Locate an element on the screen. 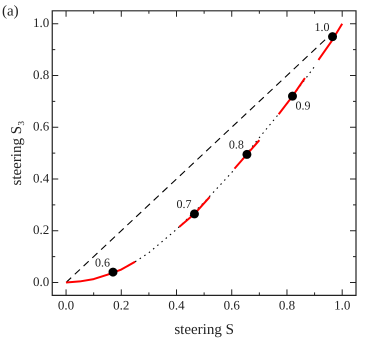 This screenshot has height=343, width=366. x-tick-label: 1.0 is located at coordinates (342, 305).